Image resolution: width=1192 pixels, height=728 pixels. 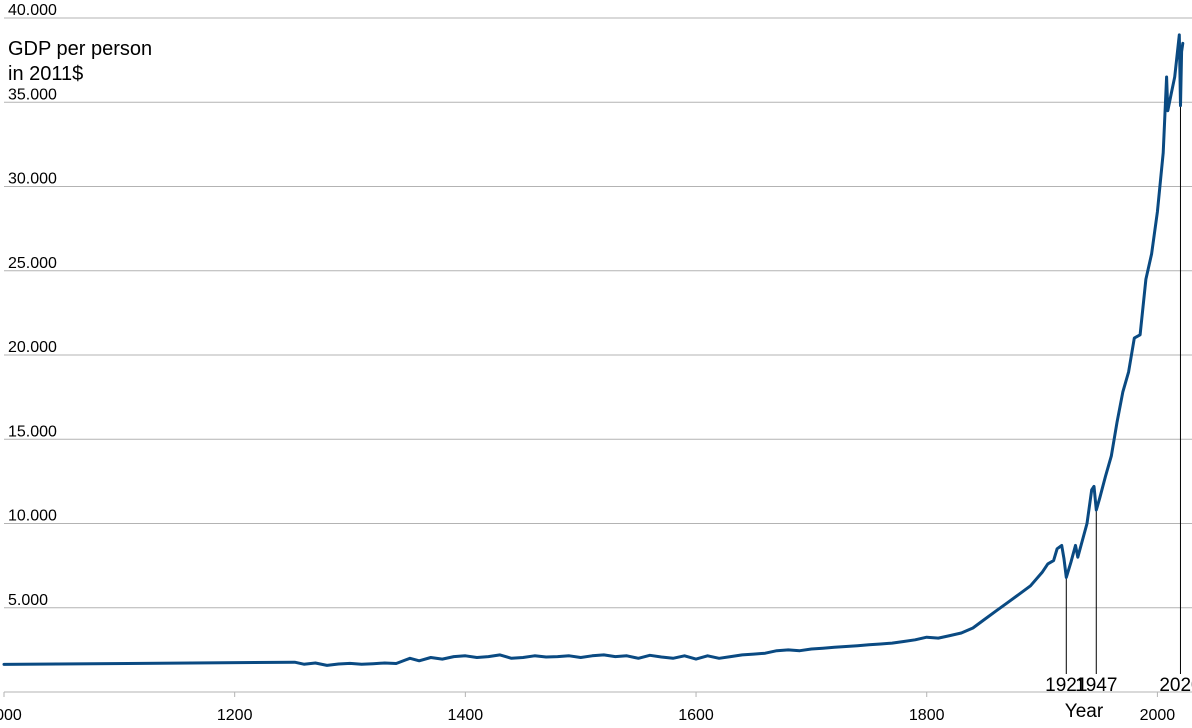 I want to click on annotation-label-1921: 1921, so click(x=1066, y=685).